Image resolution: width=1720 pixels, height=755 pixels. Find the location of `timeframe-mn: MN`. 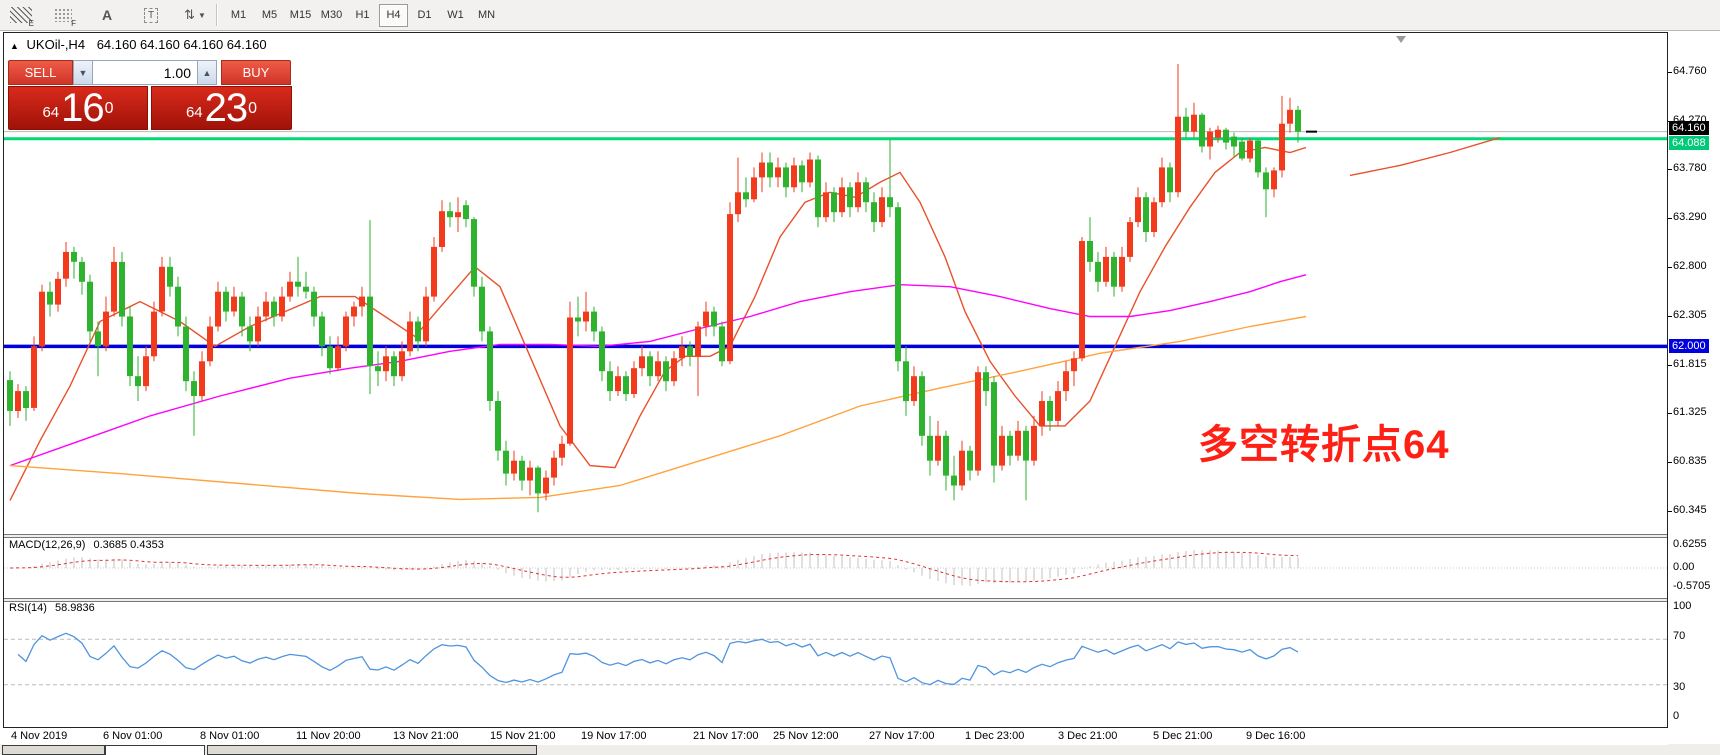

timeframe-mn: MN is located at coordinates (486, 15).